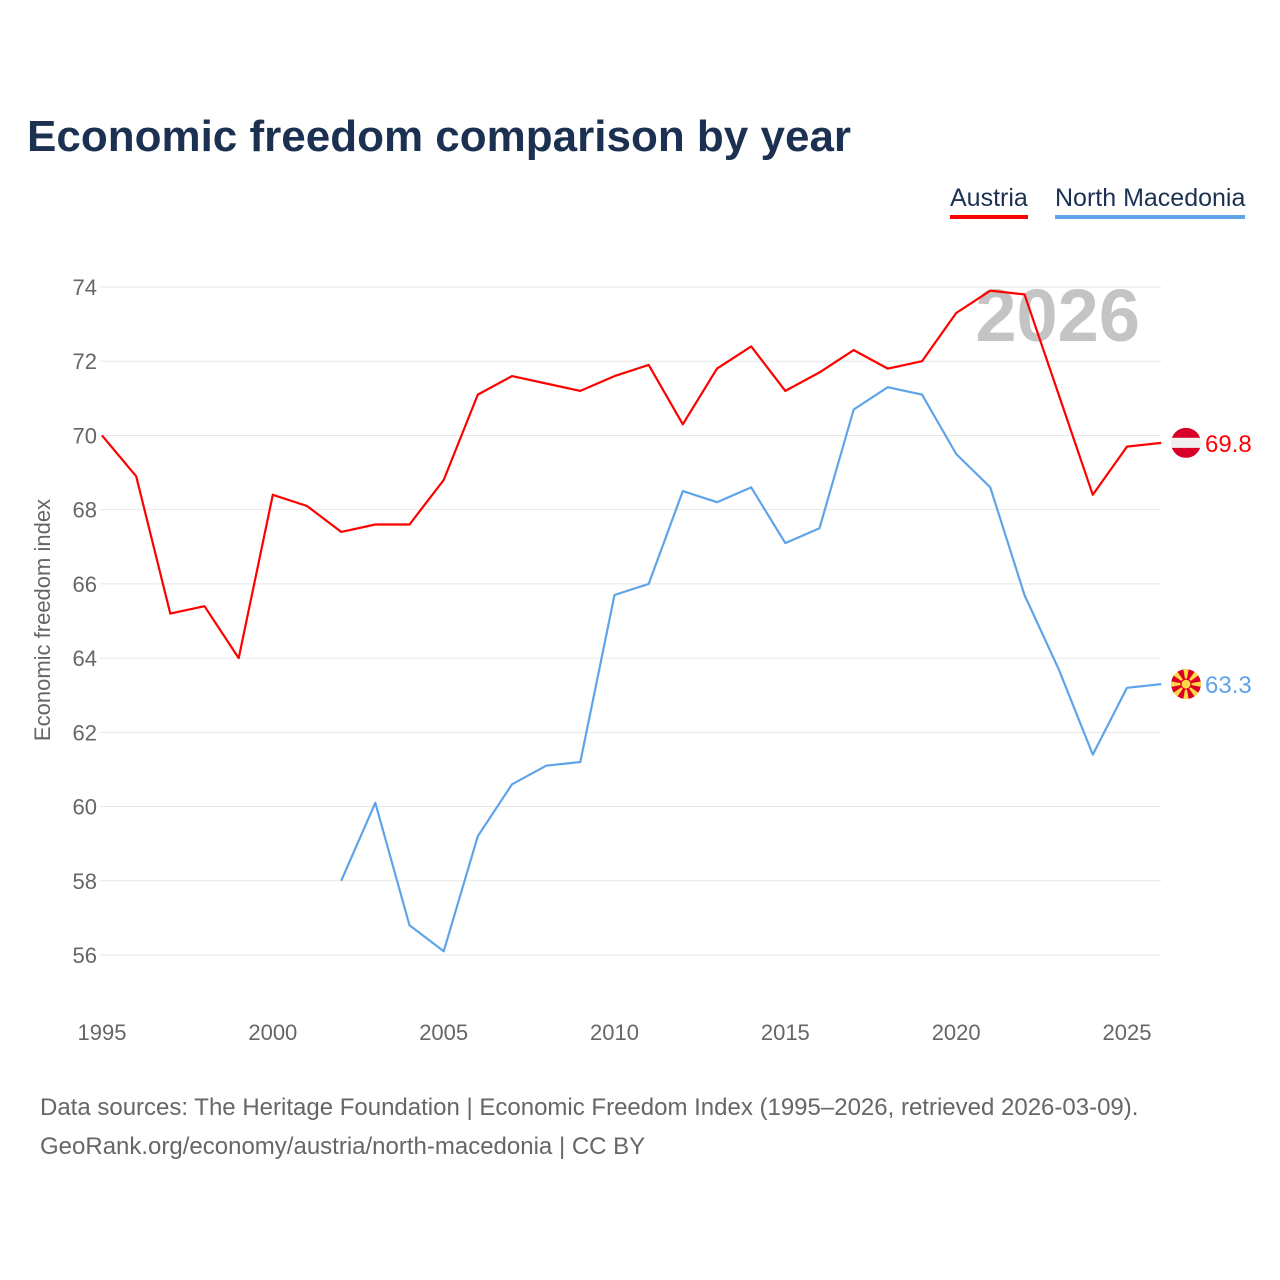 This screenshot has height=1280, width=1280. Describe the element at coordinates (85, 584) in the screenshot. I see `y-tick-label: 66` at that location.